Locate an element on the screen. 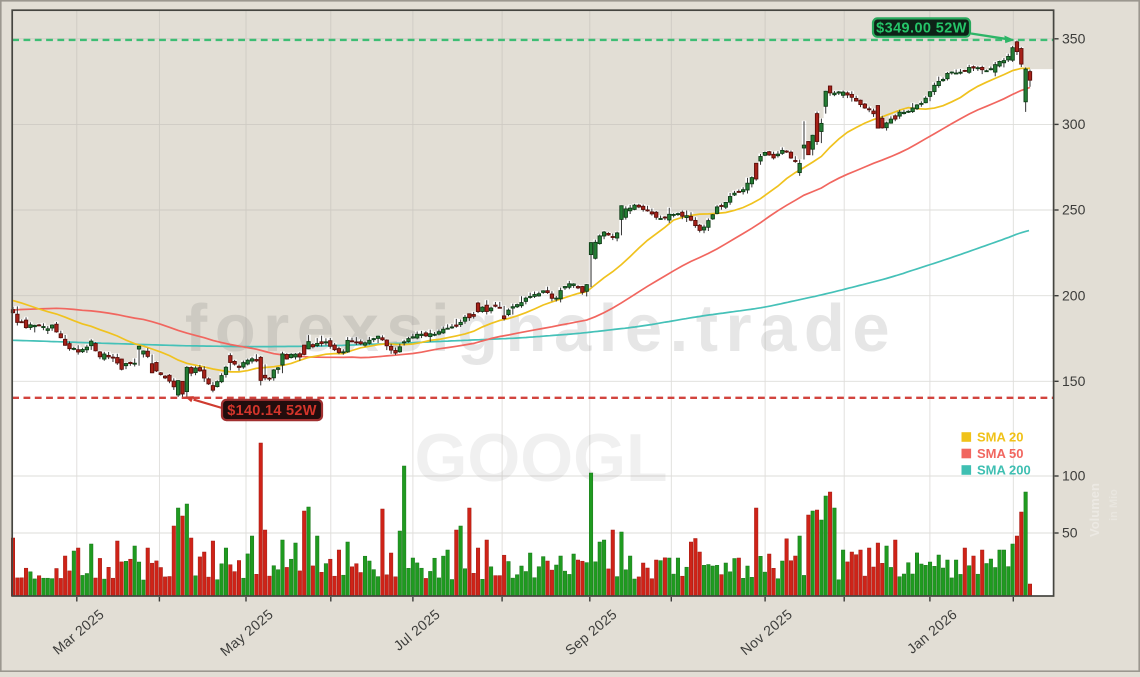 This screenshot has width=1140, height=677. svg-text: 250 is located at coordinates (1074, 210).